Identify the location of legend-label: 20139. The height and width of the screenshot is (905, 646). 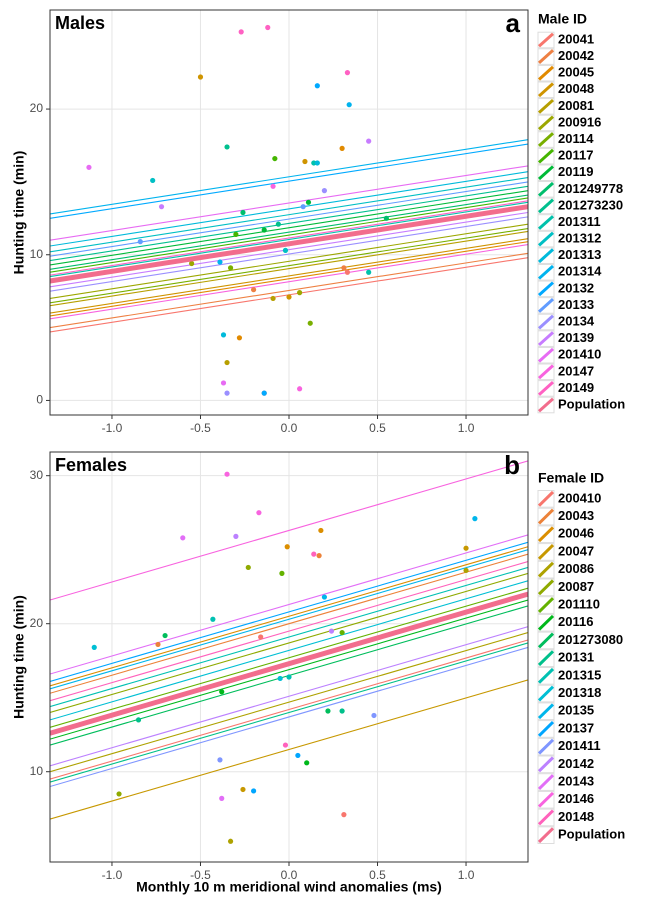
(576, 337).